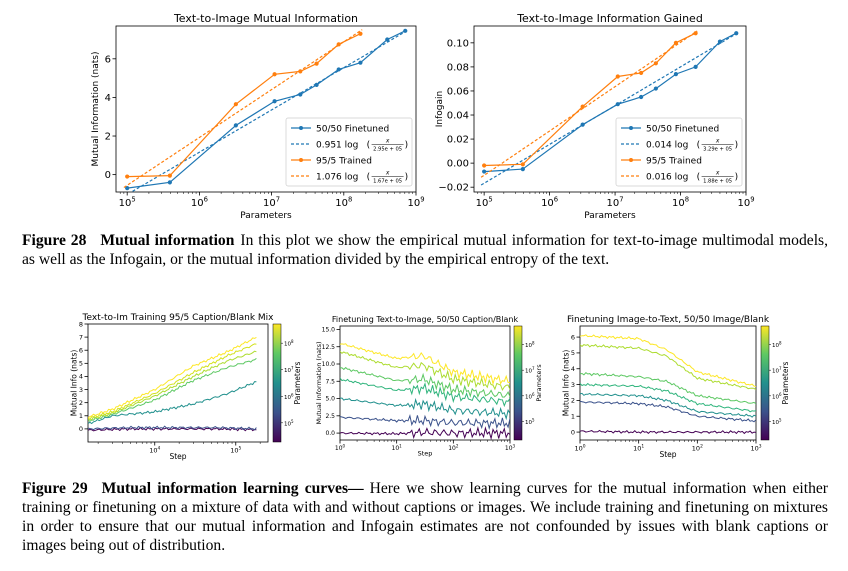 This screenshot has height=571, width=848. Describe the element at coordinates (680, 203) in the screenshot. I see `x-tick-label: 10⁸` at that location.